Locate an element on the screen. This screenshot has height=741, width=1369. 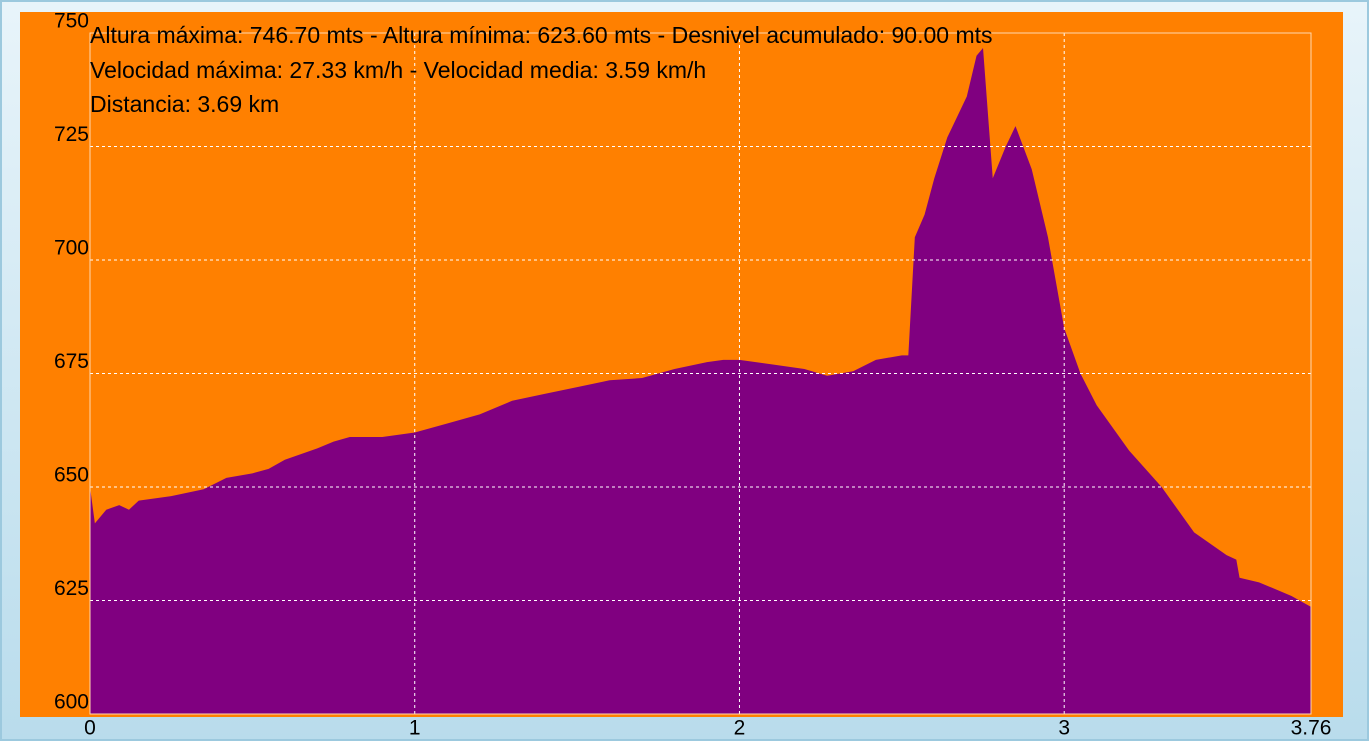
x-tick-label: 2 is located at coordinates (740, 728).